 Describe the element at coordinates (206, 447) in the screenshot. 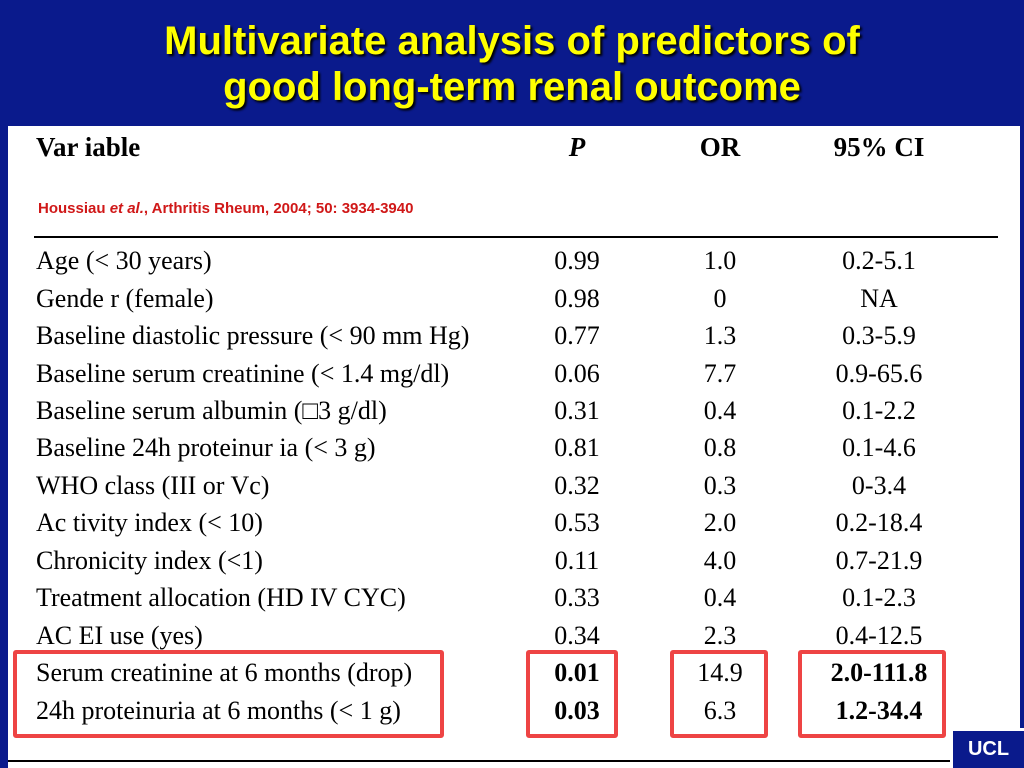

I see `cell-variable: Baseline 24h proteinur ia (< 3 g)` at that location.